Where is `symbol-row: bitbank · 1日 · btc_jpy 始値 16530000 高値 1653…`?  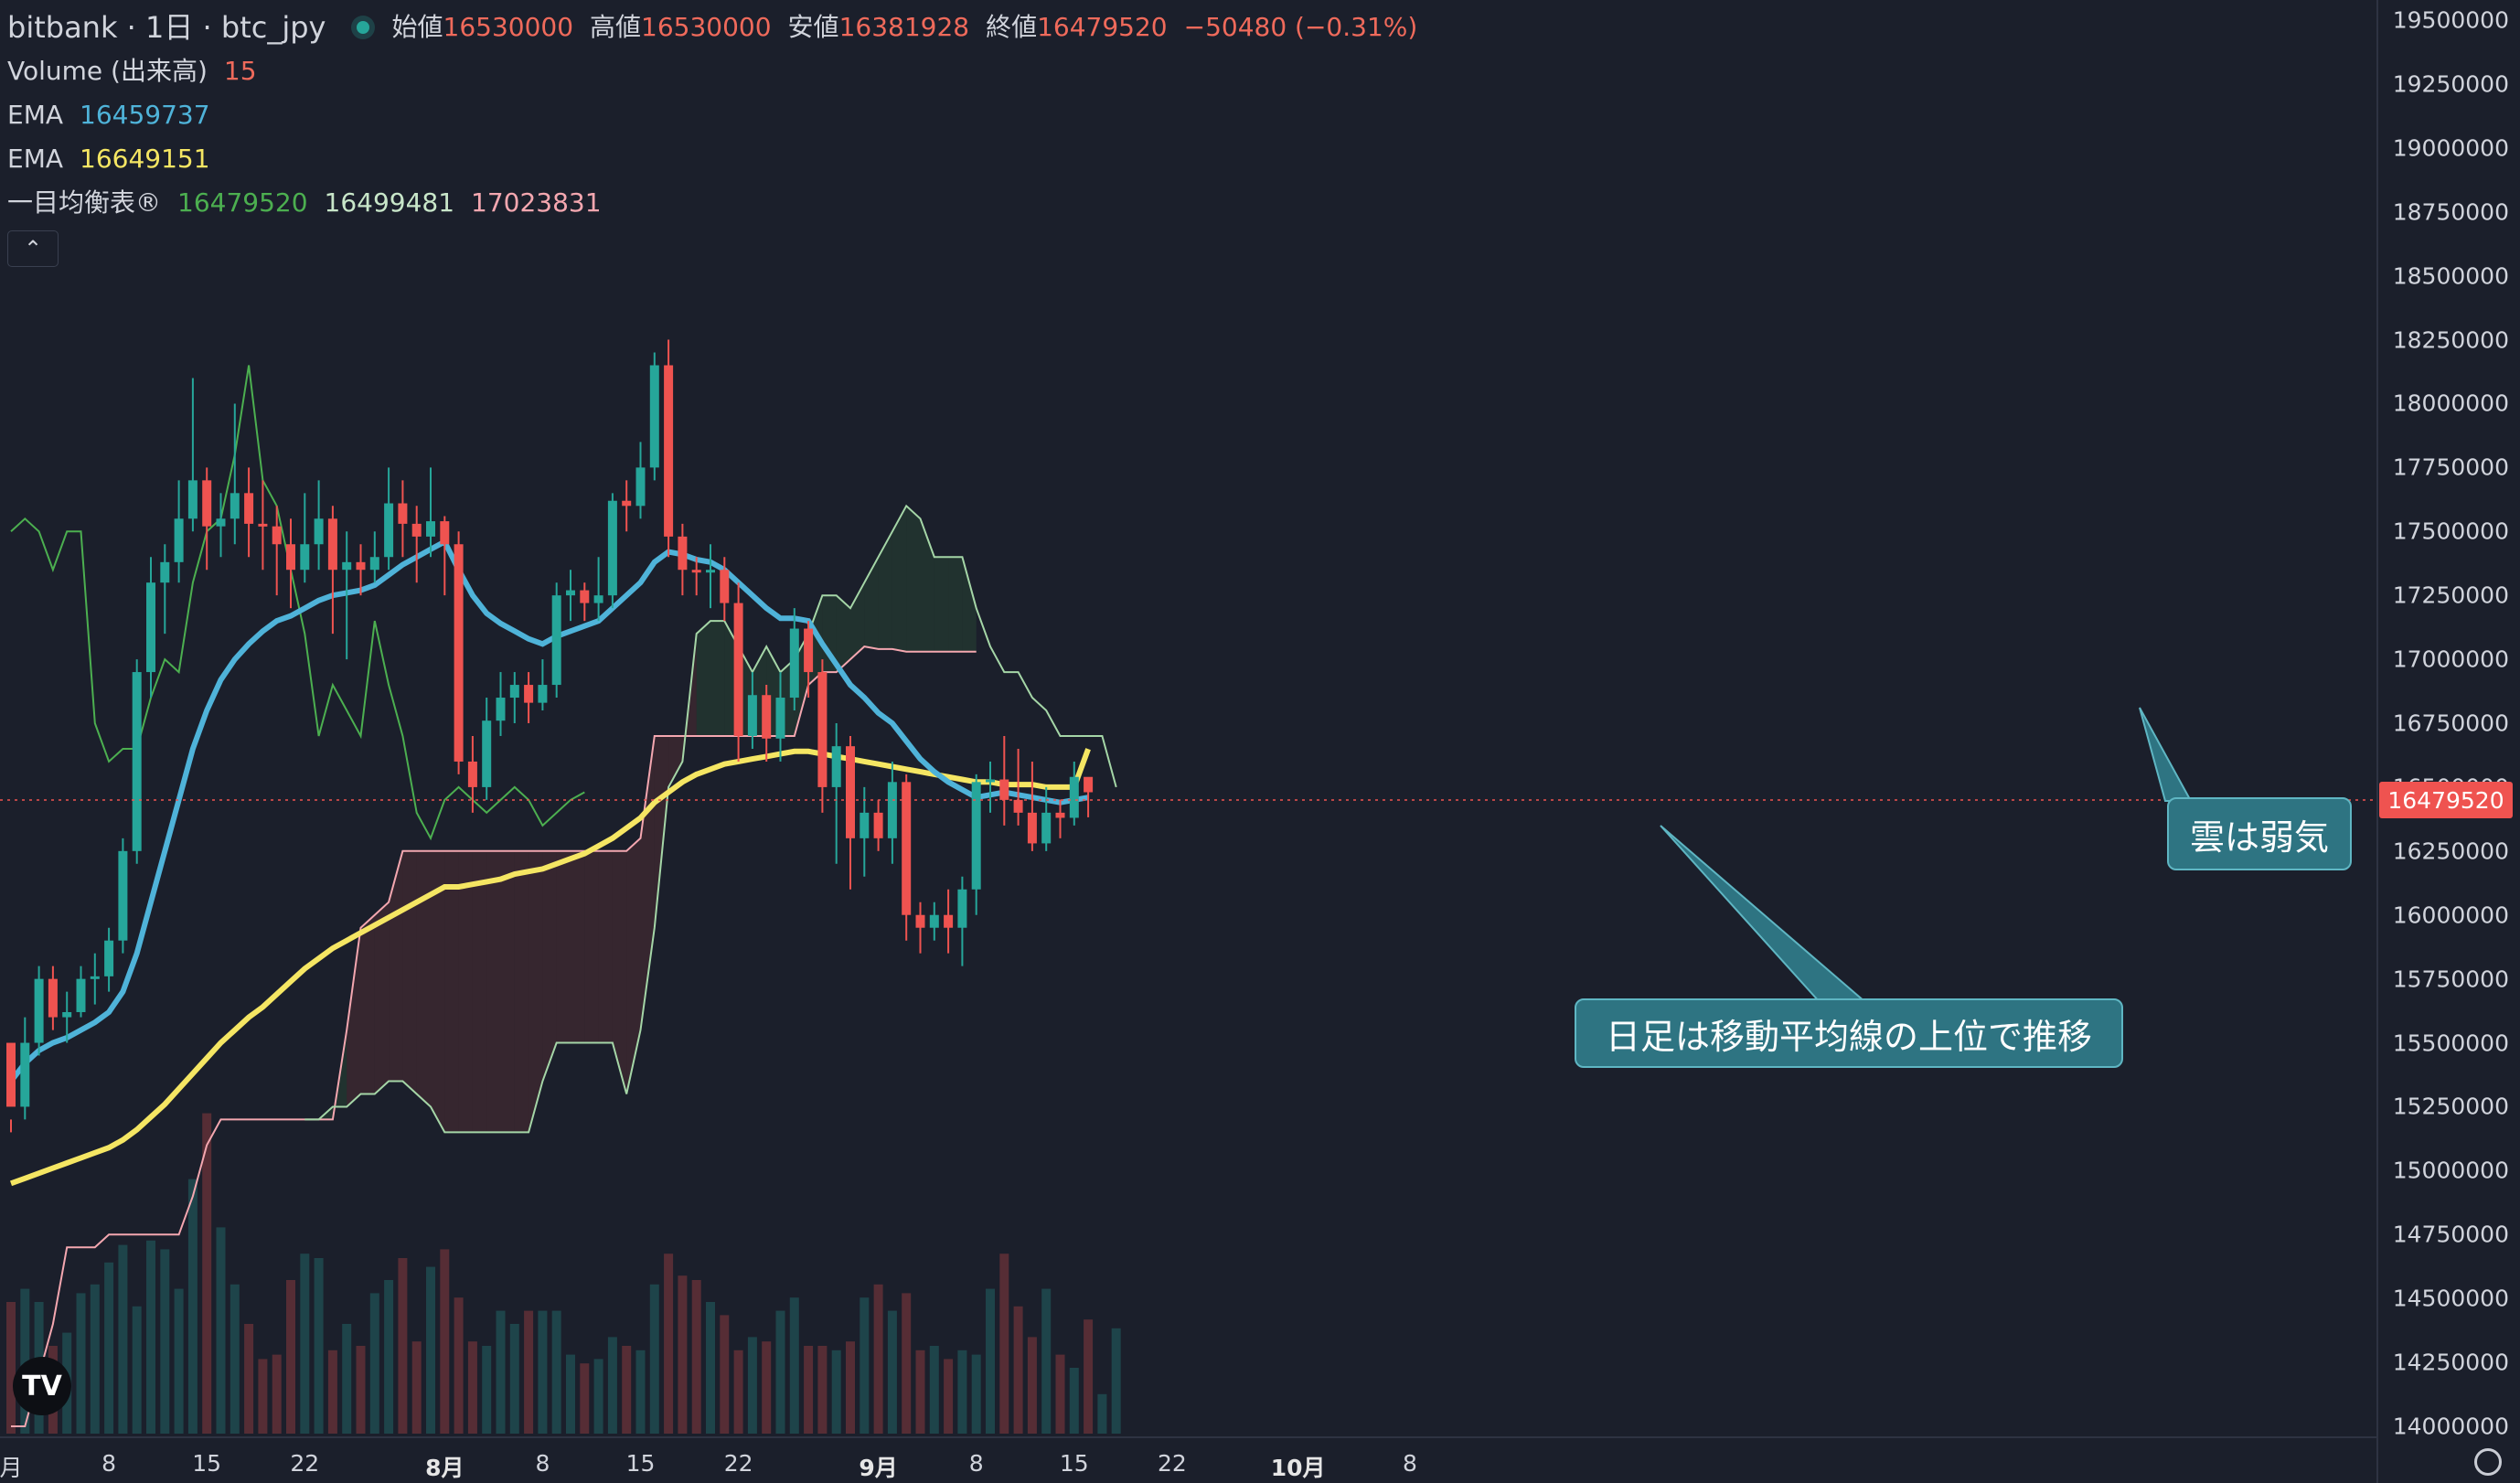 symbol-row: bitbank · 1日 · btc_jpy 始値 16530000 高値 1653… is located at coordinates (712, 27).